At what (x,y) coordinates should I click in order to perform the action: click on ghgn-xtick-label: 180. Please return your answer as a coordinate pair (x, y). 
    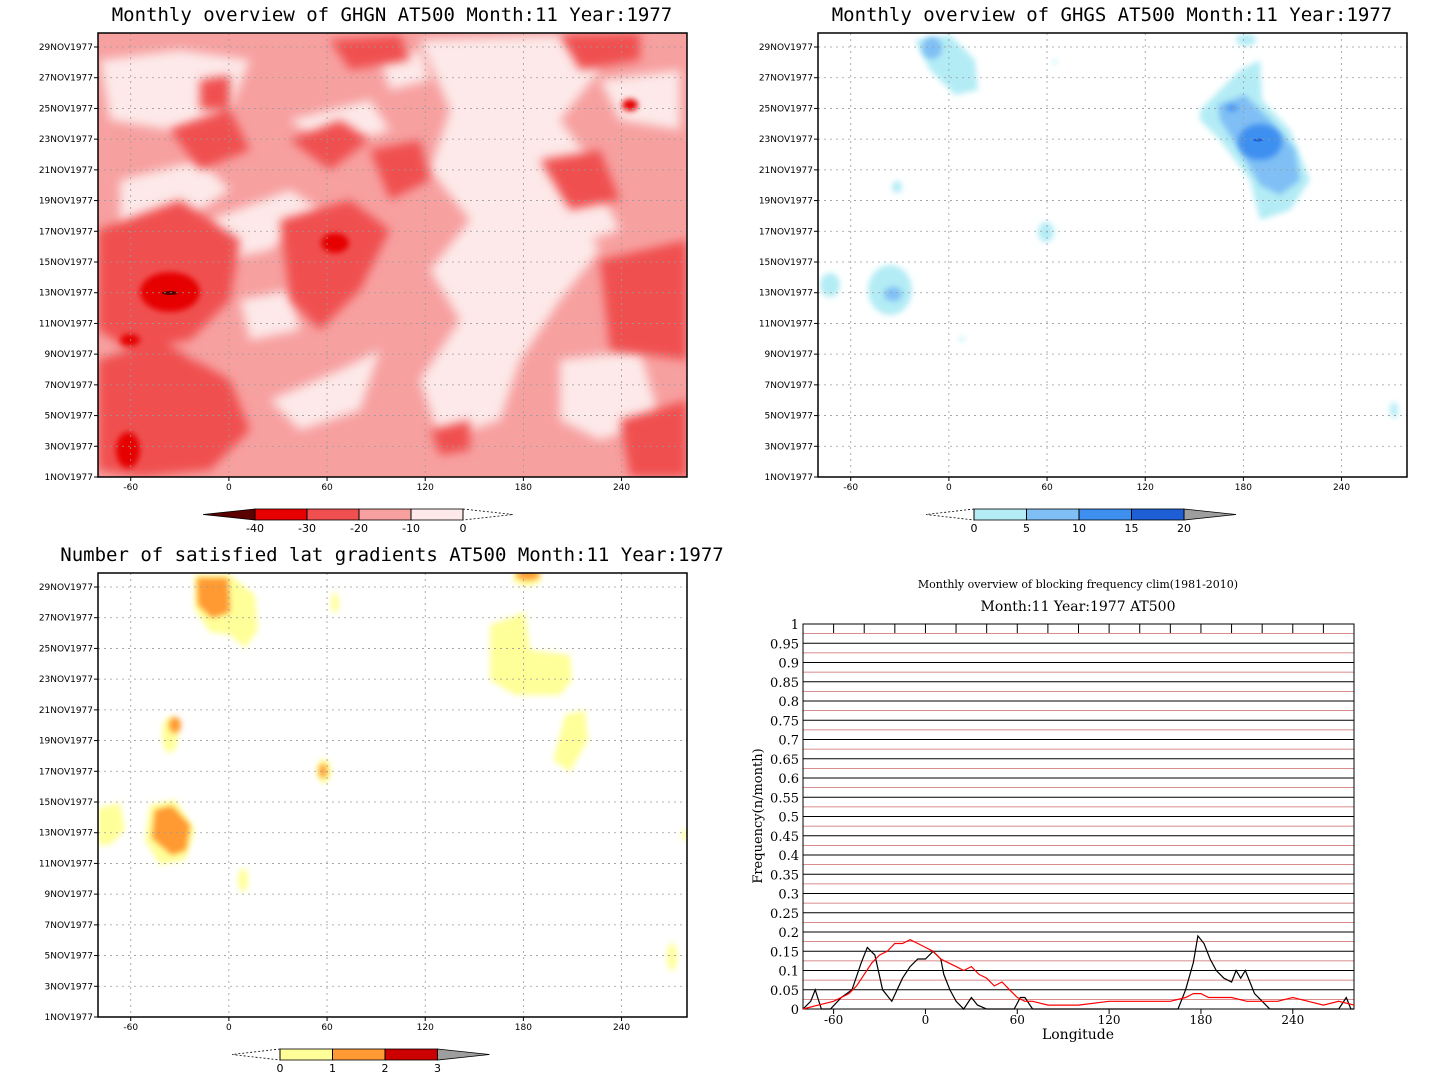
    Looking at the image, I should click on (523, 488).